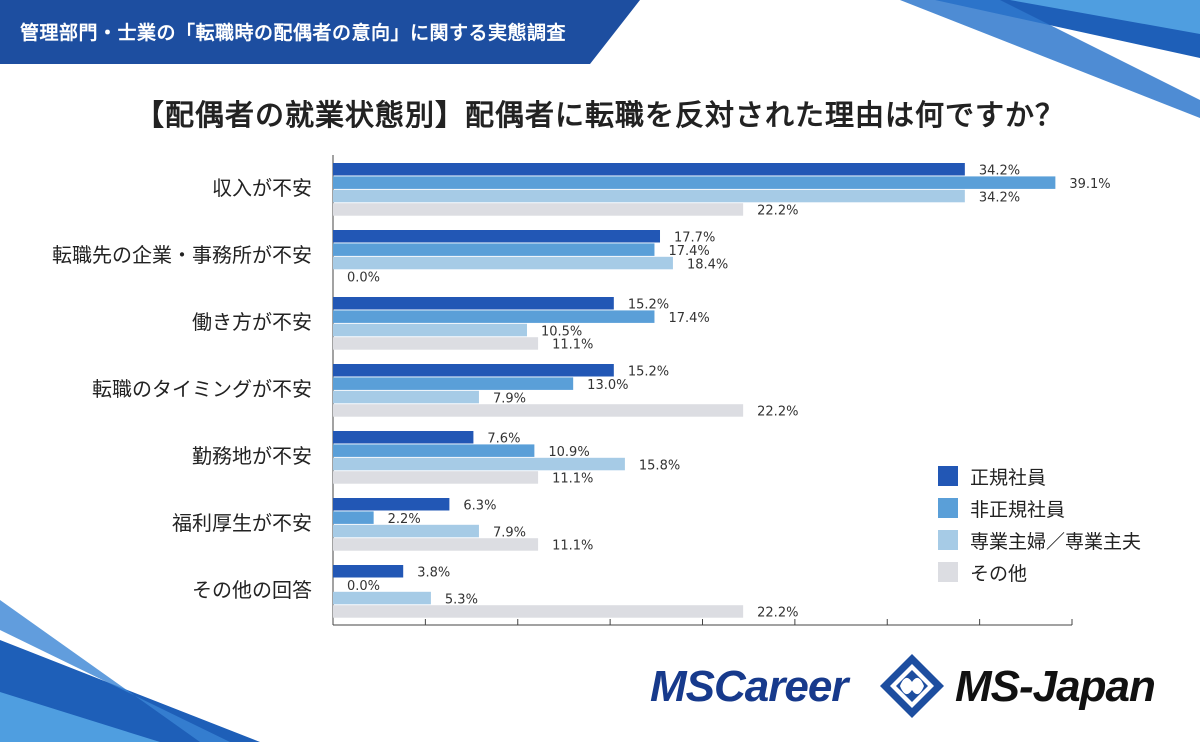  Describe the element at coordinates (999, 573) in the screenshot. I see `legend-label: その他` at that location.